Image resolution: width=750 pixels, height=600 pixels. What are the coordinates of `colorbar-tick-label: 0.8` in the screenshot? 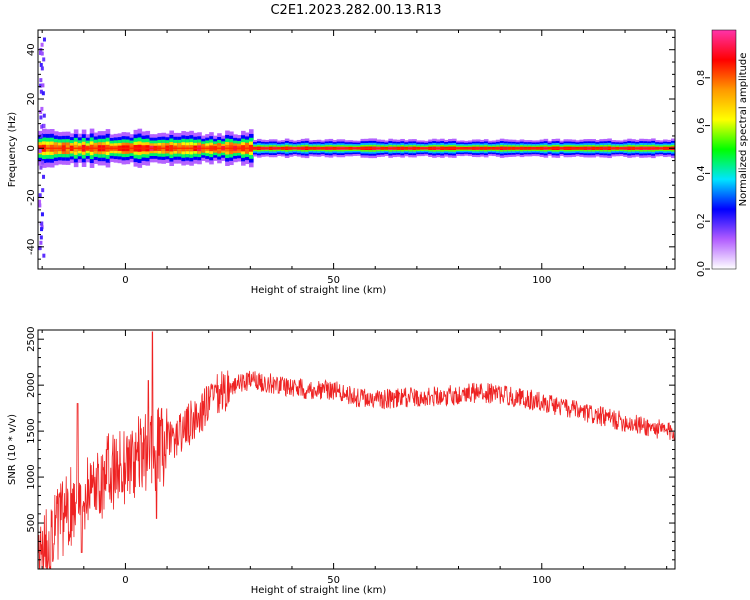 It's located at (701, 78).